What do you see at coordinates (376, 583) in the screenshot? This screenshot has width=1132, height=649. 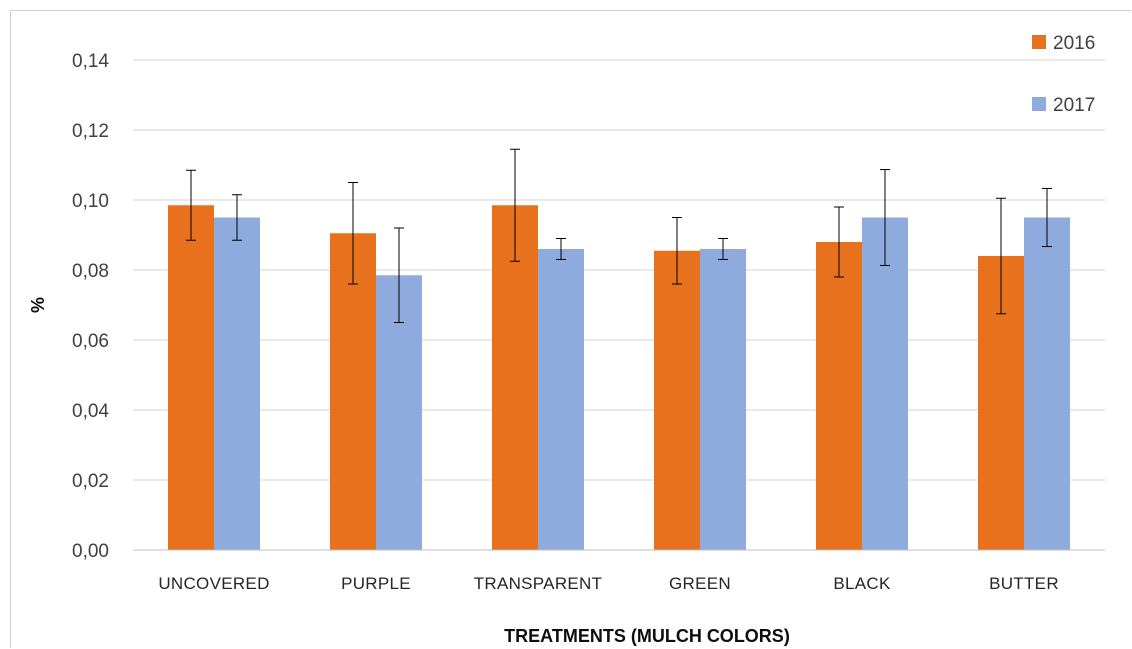 I see `x-tick-label: PURPLE` at bounding box center [376, 583].